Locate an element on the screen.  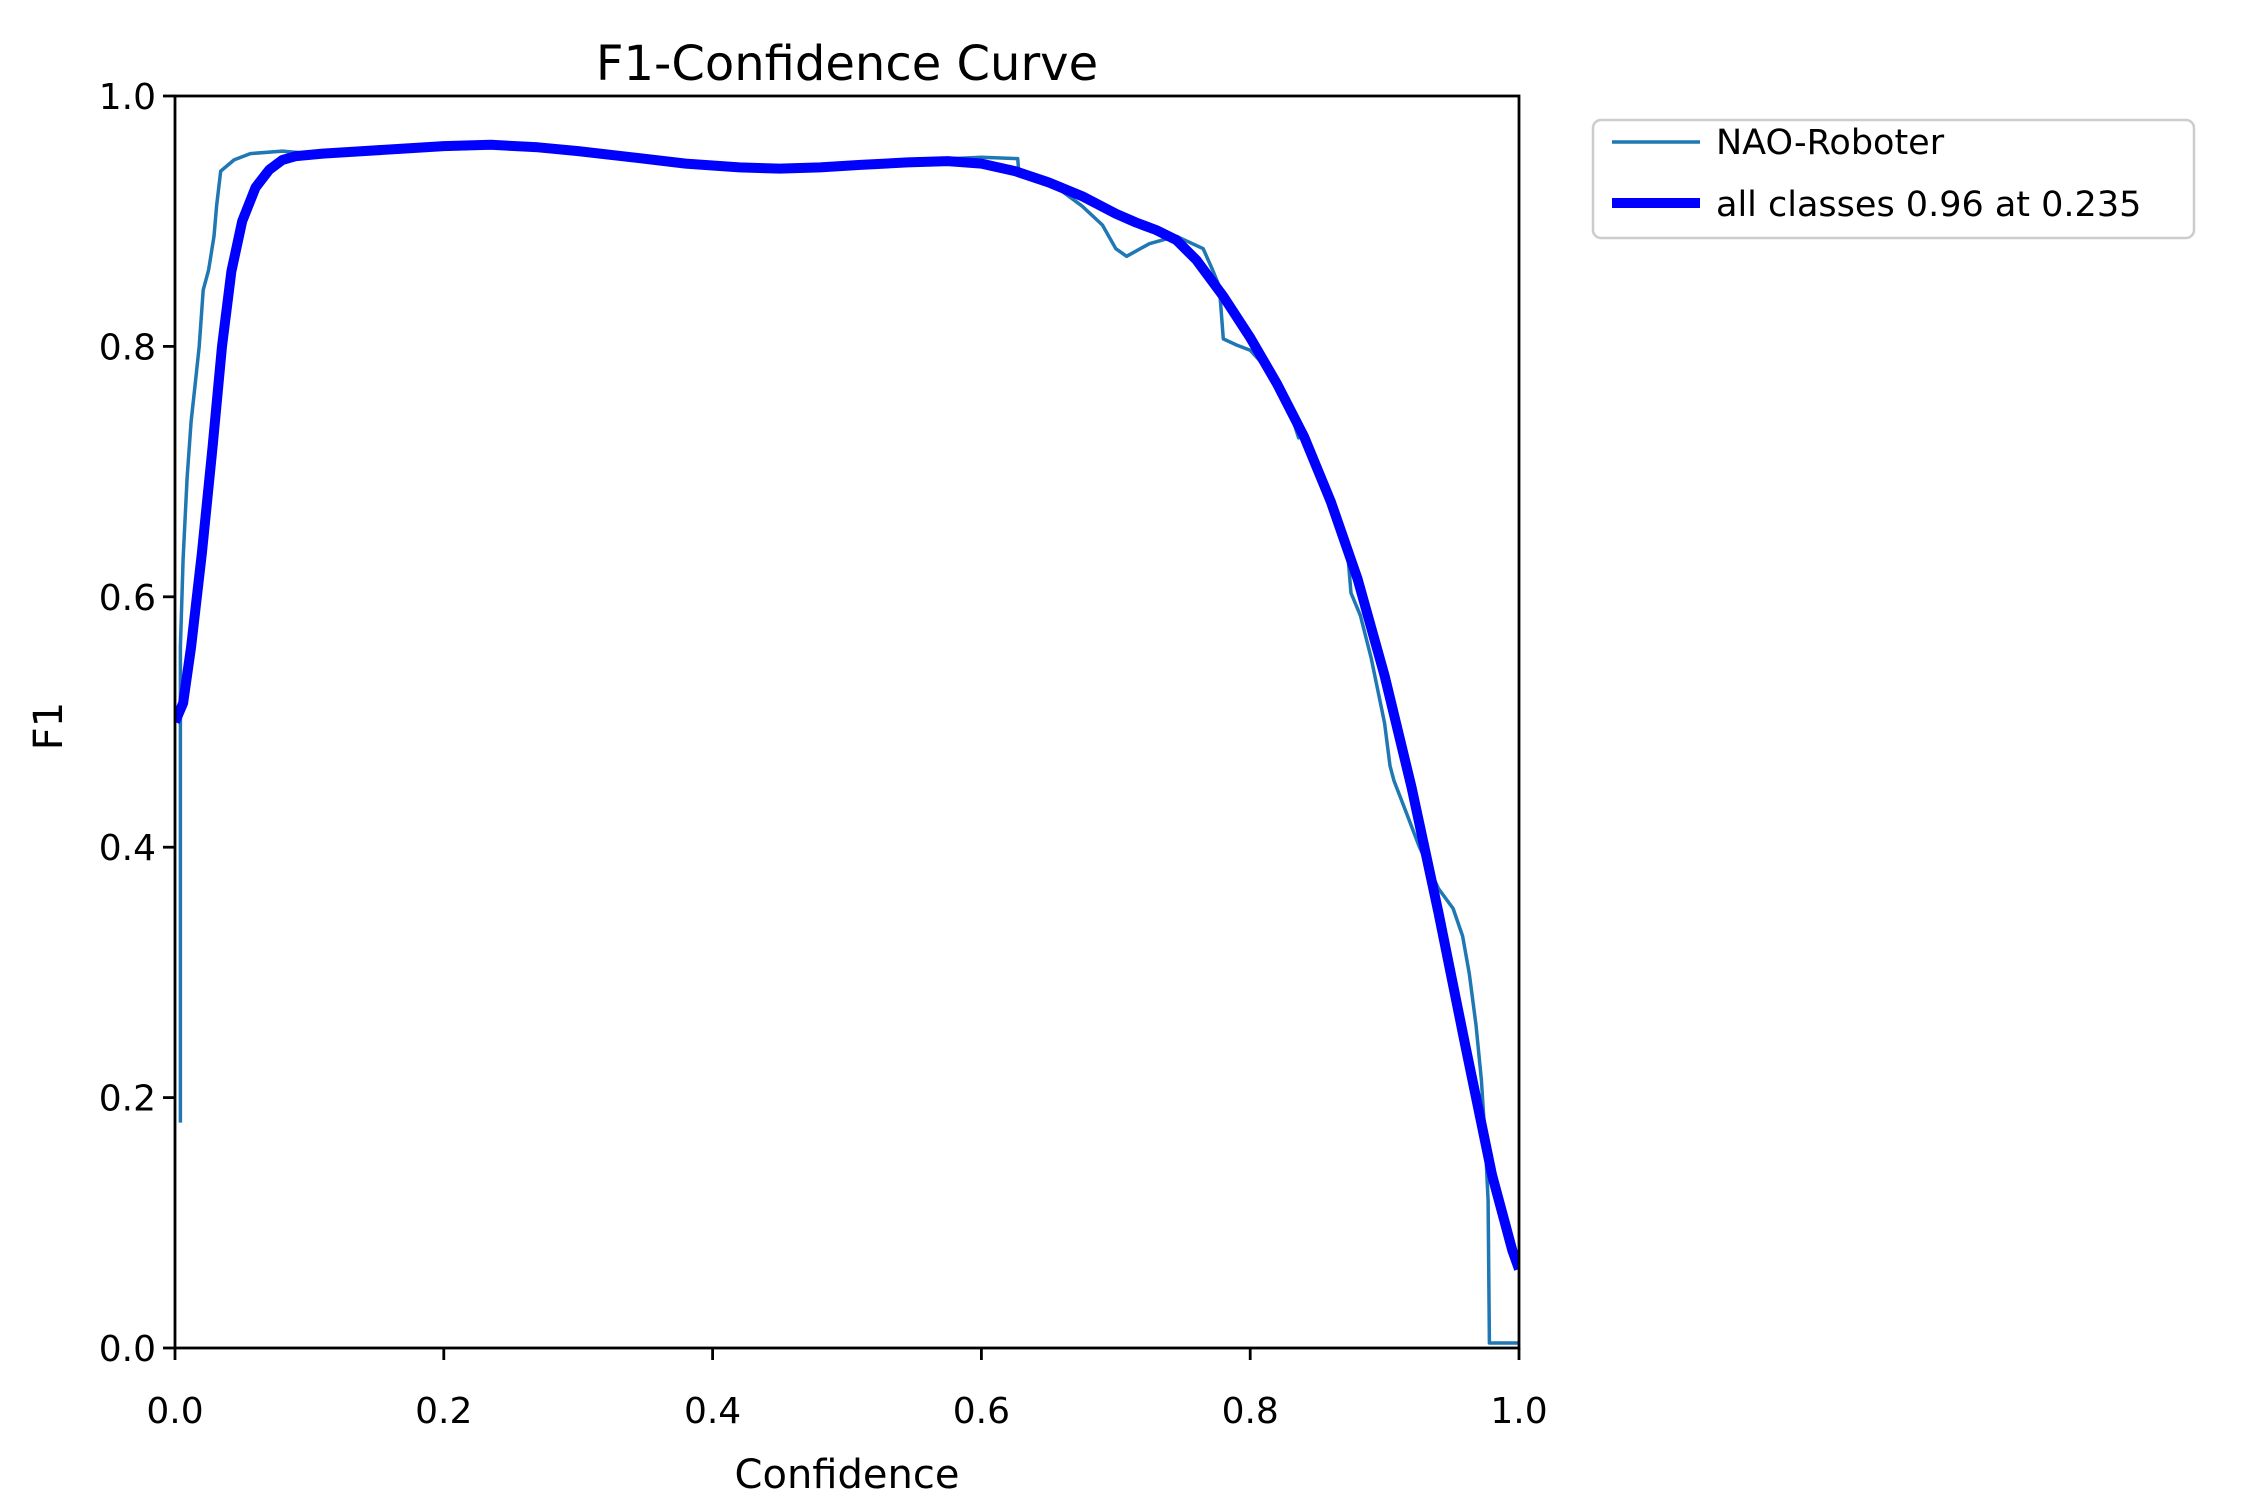
legend-label-nao-roboter: NAO-Roboter is located at coordinates (1830, 143).